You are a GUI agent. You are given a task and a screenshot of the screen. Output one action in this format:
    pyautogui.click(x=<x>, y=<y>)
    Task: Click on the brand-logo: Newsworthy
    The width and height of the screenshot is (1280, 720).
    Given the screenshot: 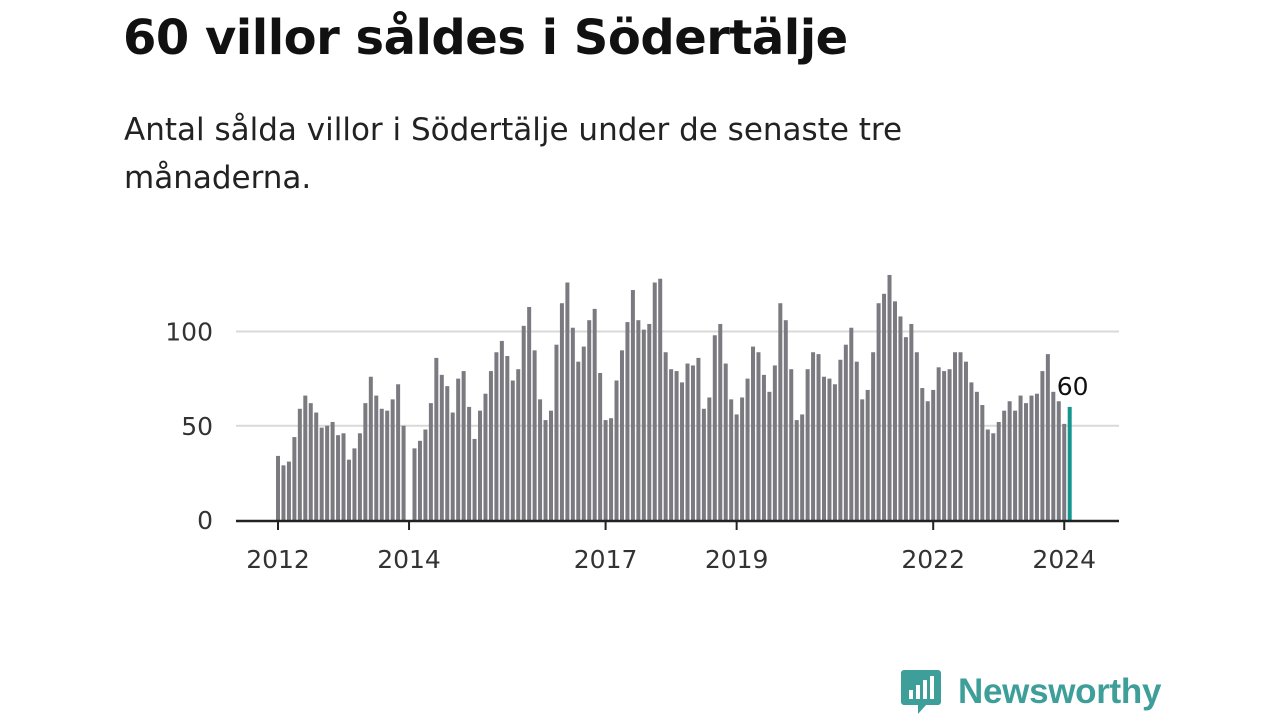 What is the action you would take?
    pyautogui.click(x=1030, y=692)
    